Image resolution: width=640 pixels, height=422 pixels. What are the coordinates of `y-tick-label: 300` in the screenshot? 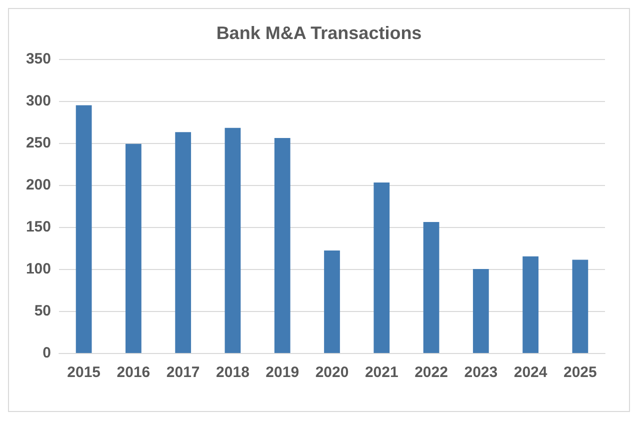 It's located at (38, 101).